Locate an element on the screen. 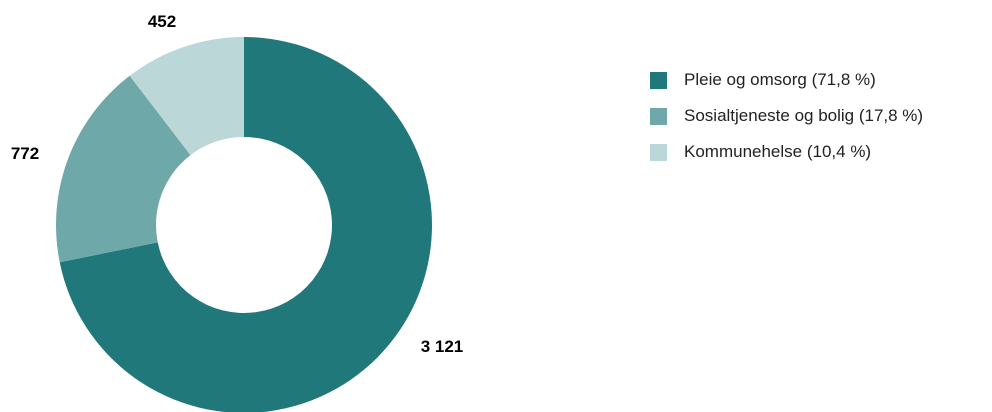 The height and width of the screenshot is (412, 992). donut-slice-sosialtjeneste-og-bolig is located at coordinates (123, 169).